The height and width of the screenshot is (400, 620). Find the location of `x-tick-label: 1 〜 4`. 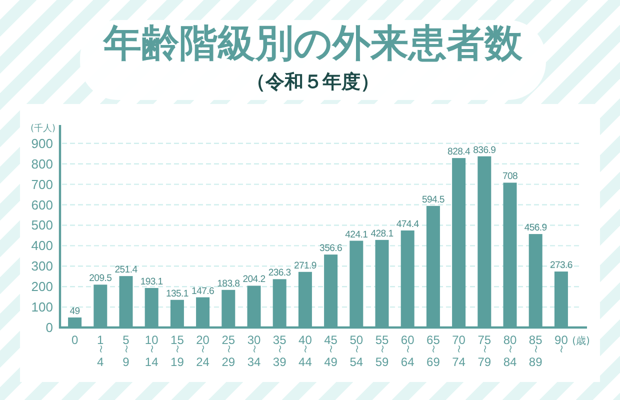

x-tick-label: 1 〜 4 is located at coordinates (100, 351).